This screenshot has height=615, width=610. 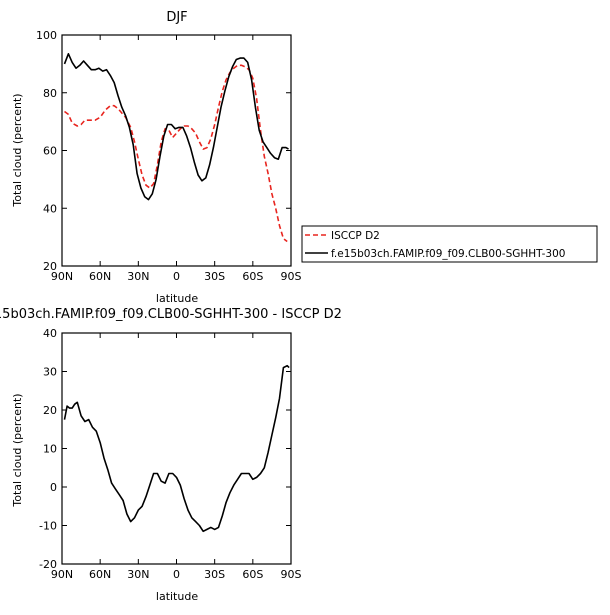 What do you see at coordinates (176, 17) in the screenshot?
I see `chart1-title: DJF` at bounding box center [176, 17].